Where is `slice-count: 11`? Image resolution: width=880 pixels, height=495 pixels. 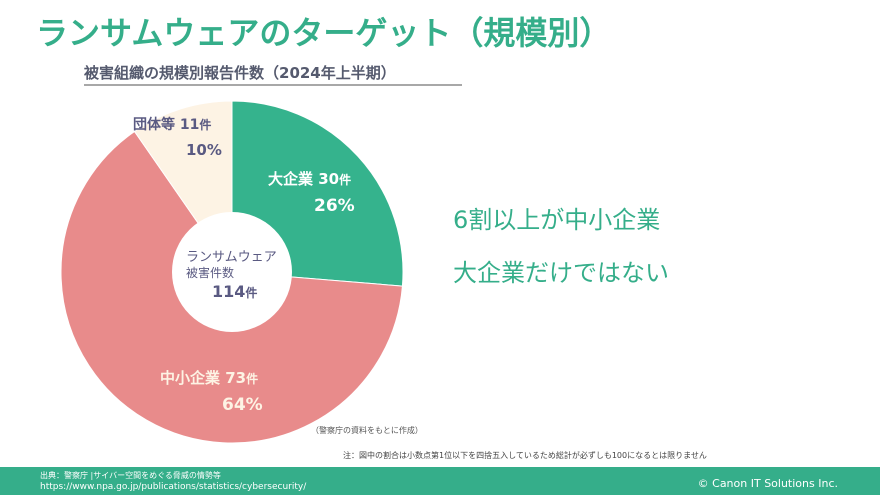 slice-count: 11 is located at coordinates (189, 125).